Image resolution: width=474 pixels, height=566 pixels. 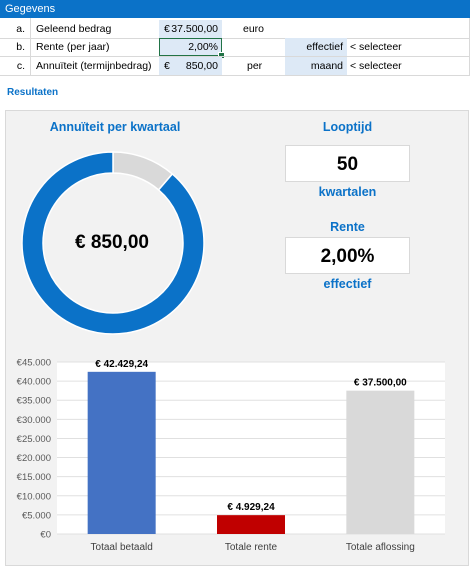 I want to click on unit-label: per, so click(x=255, y=66).